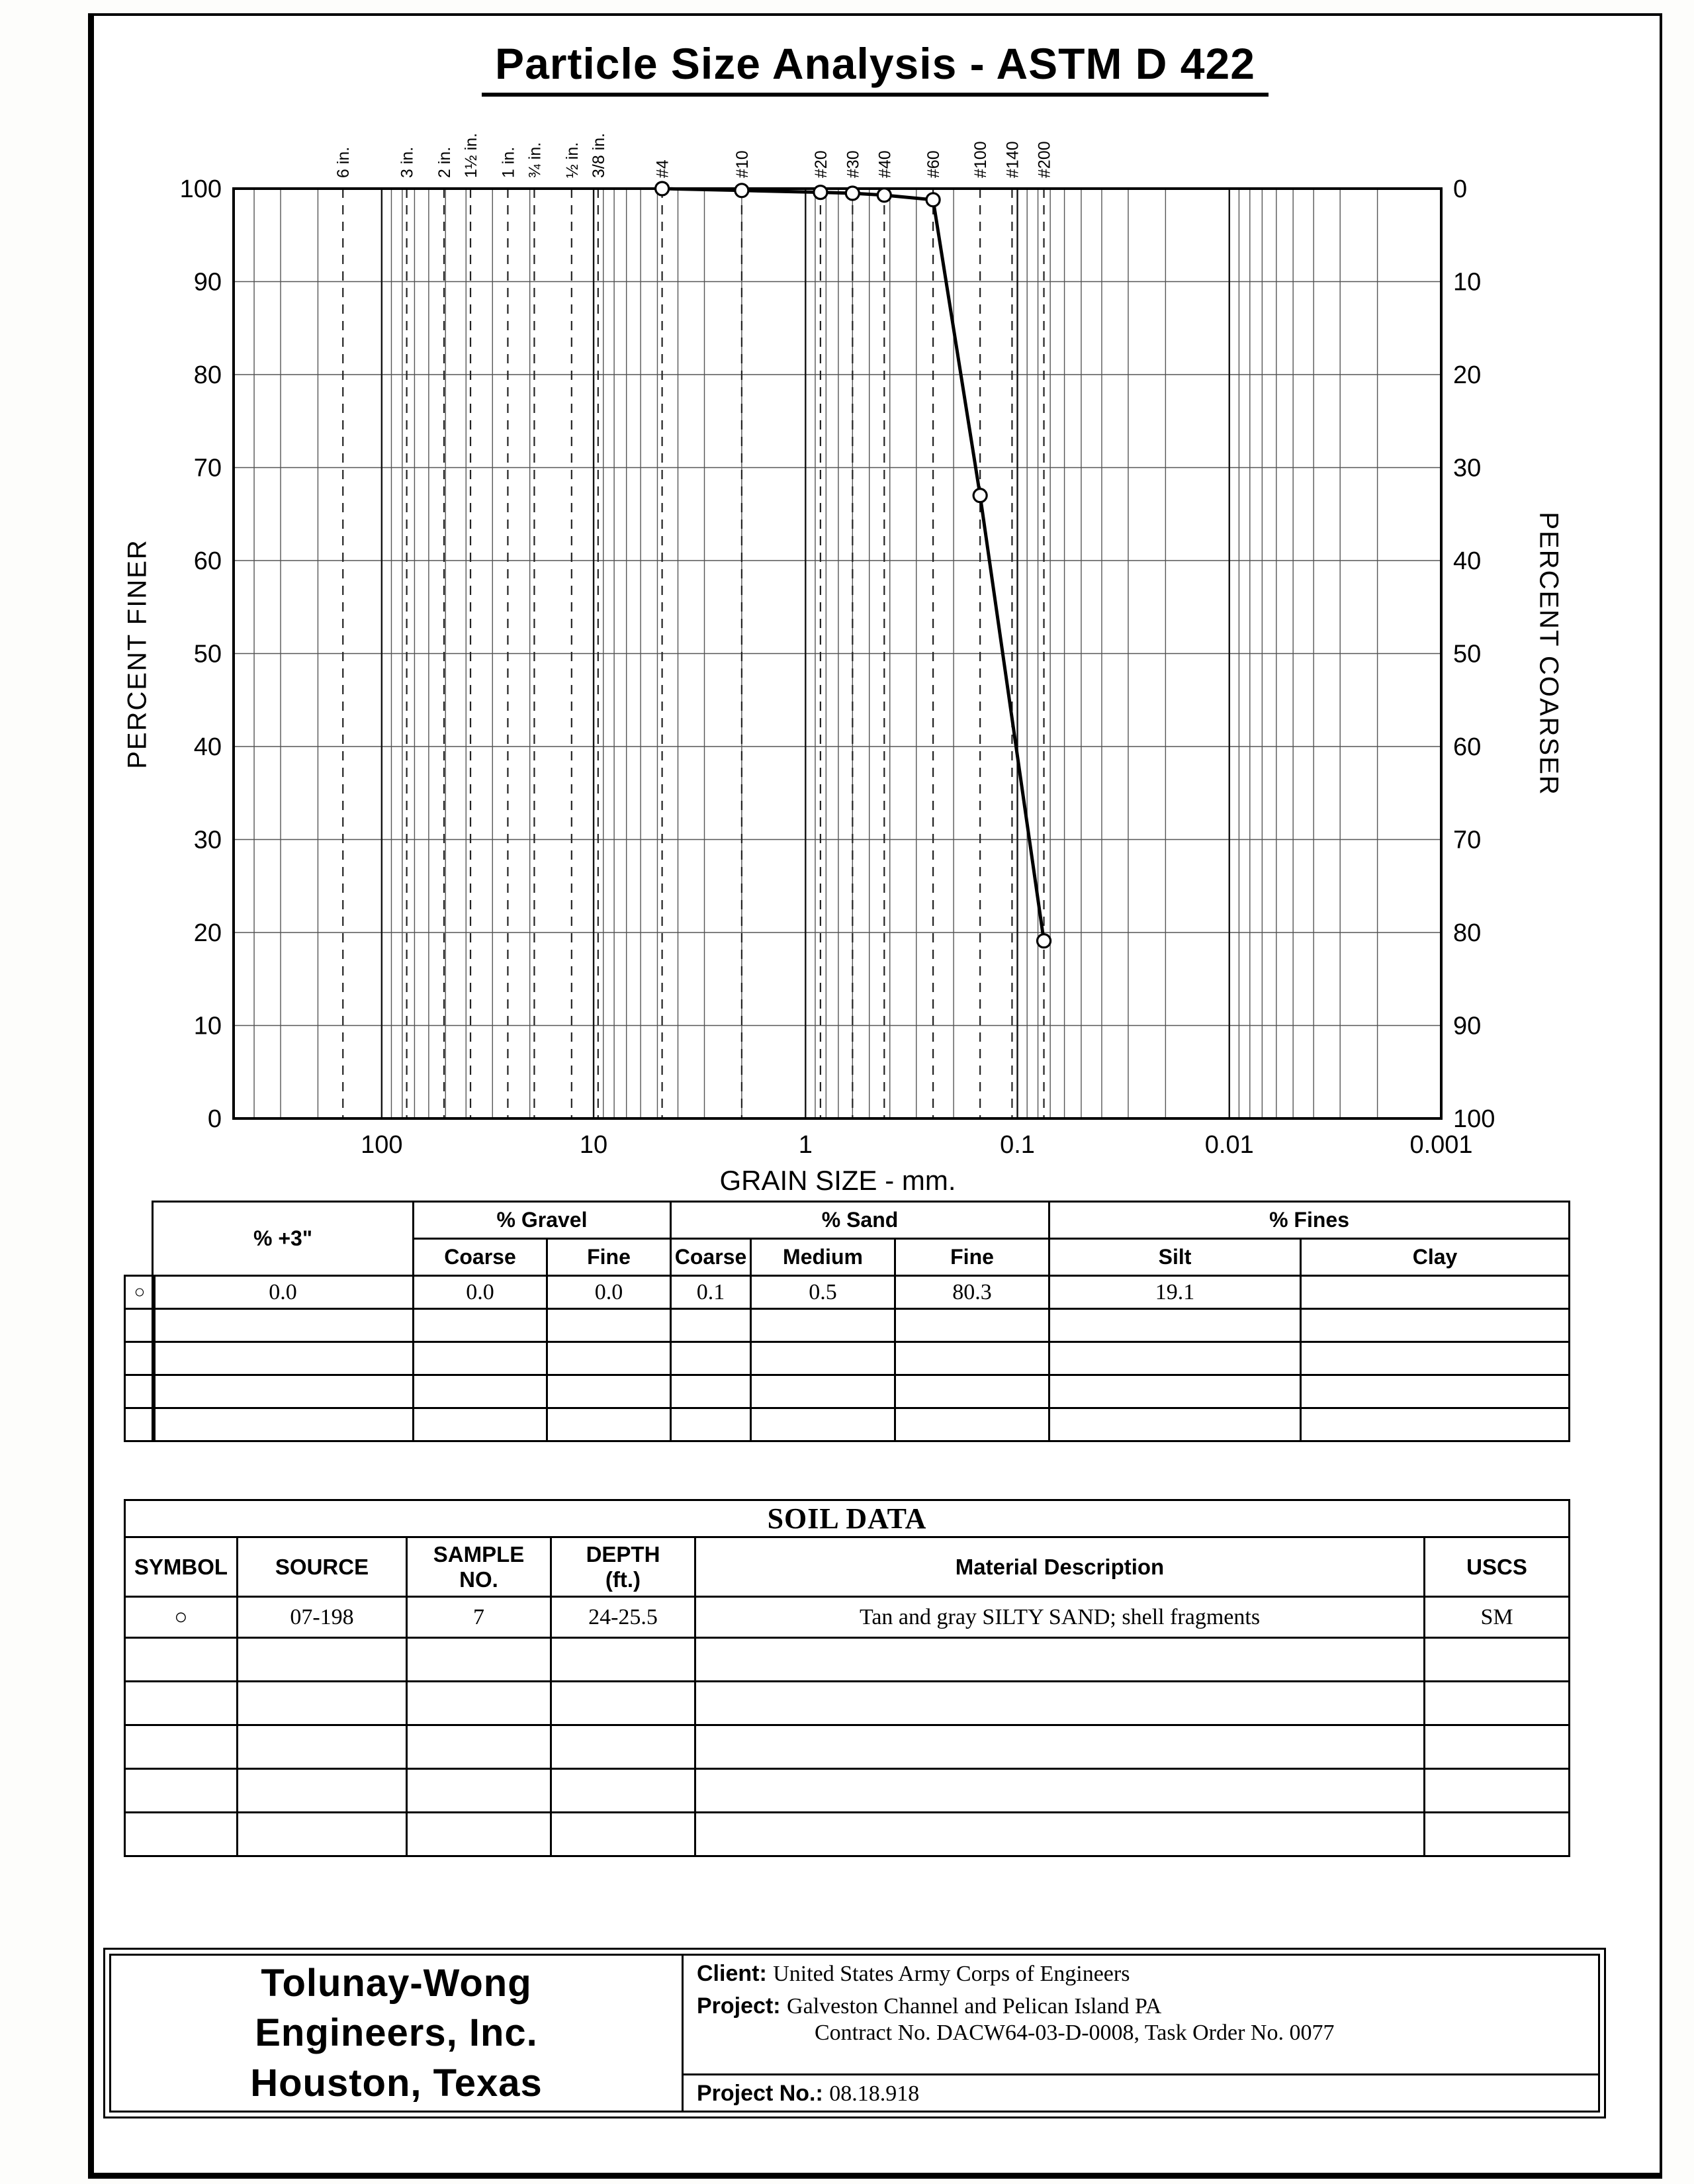  Describe the element at coordinates (860, 1220) in the screenshot. I see `sand-header: % Sand` at that location.